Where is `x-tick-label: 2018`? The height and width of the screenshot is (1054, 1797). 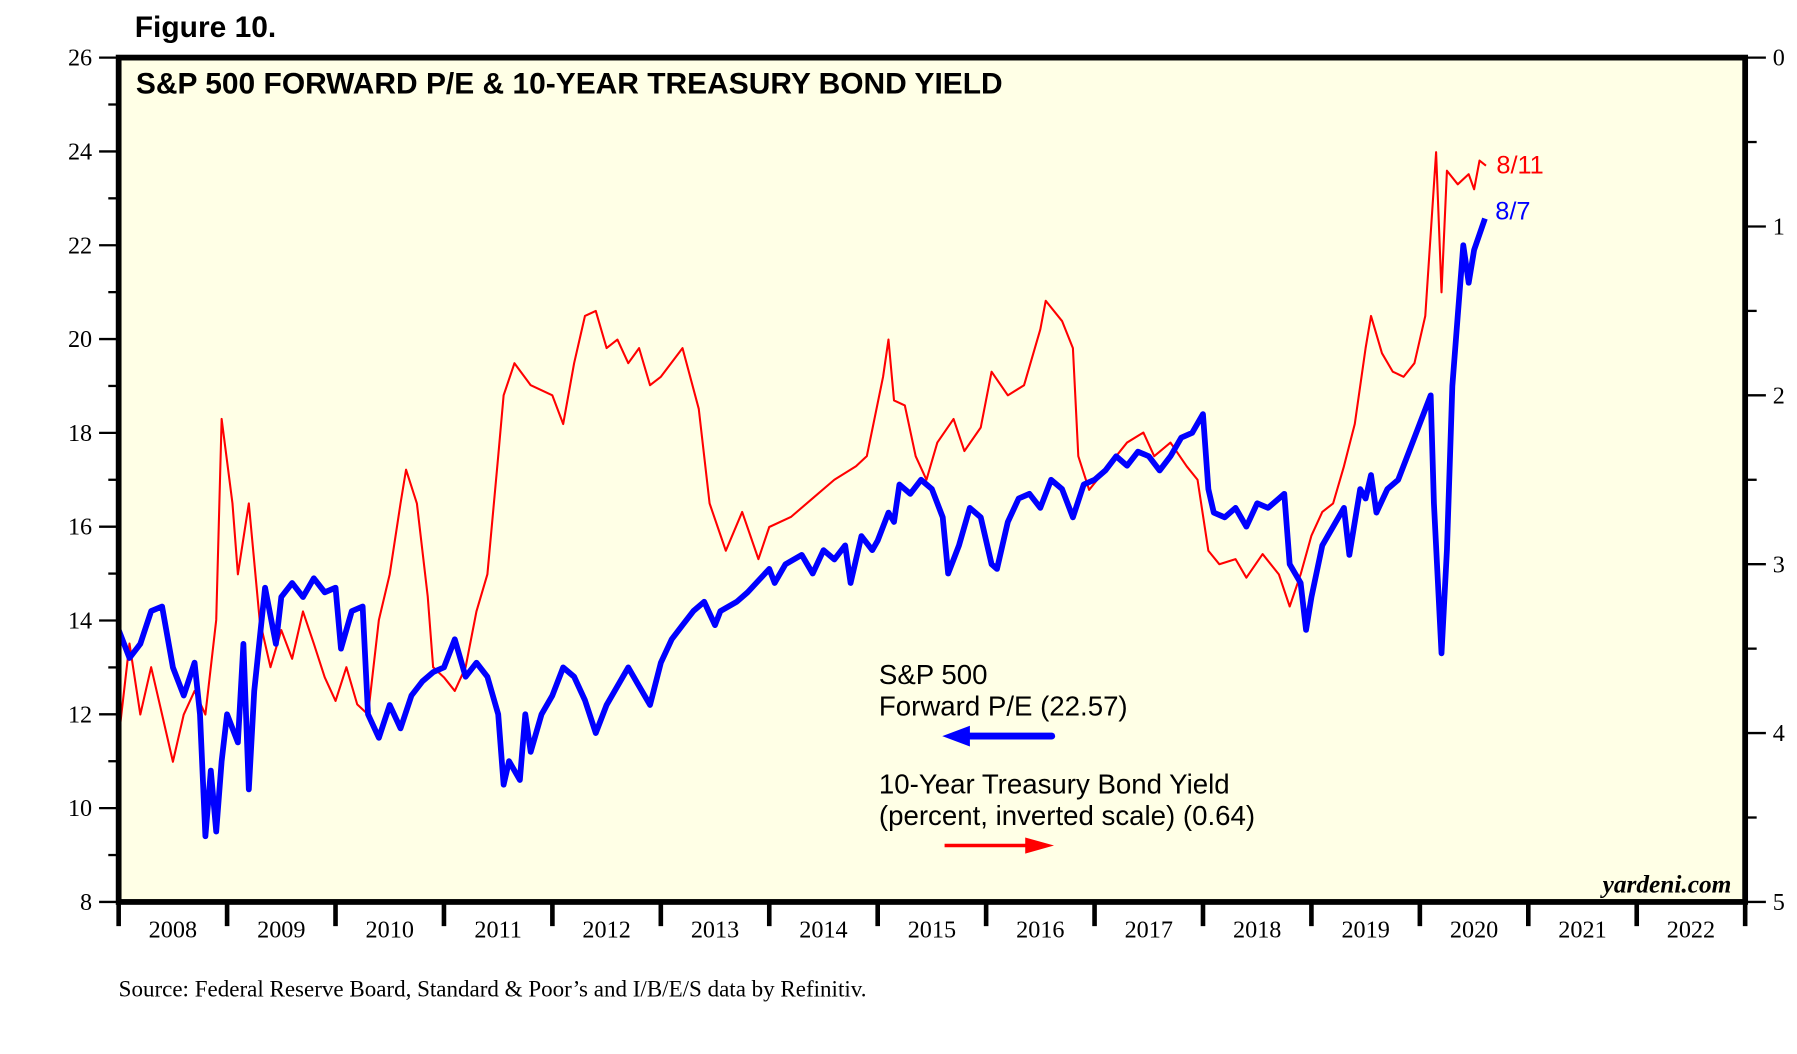 x-tick-label: 2018 is located at coordinates (1257, 930).